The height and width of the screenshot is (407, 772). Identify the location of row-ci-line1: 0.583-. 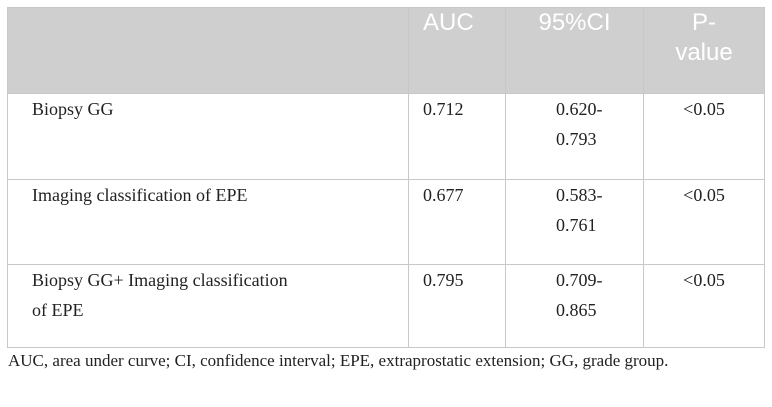
(579, 195).